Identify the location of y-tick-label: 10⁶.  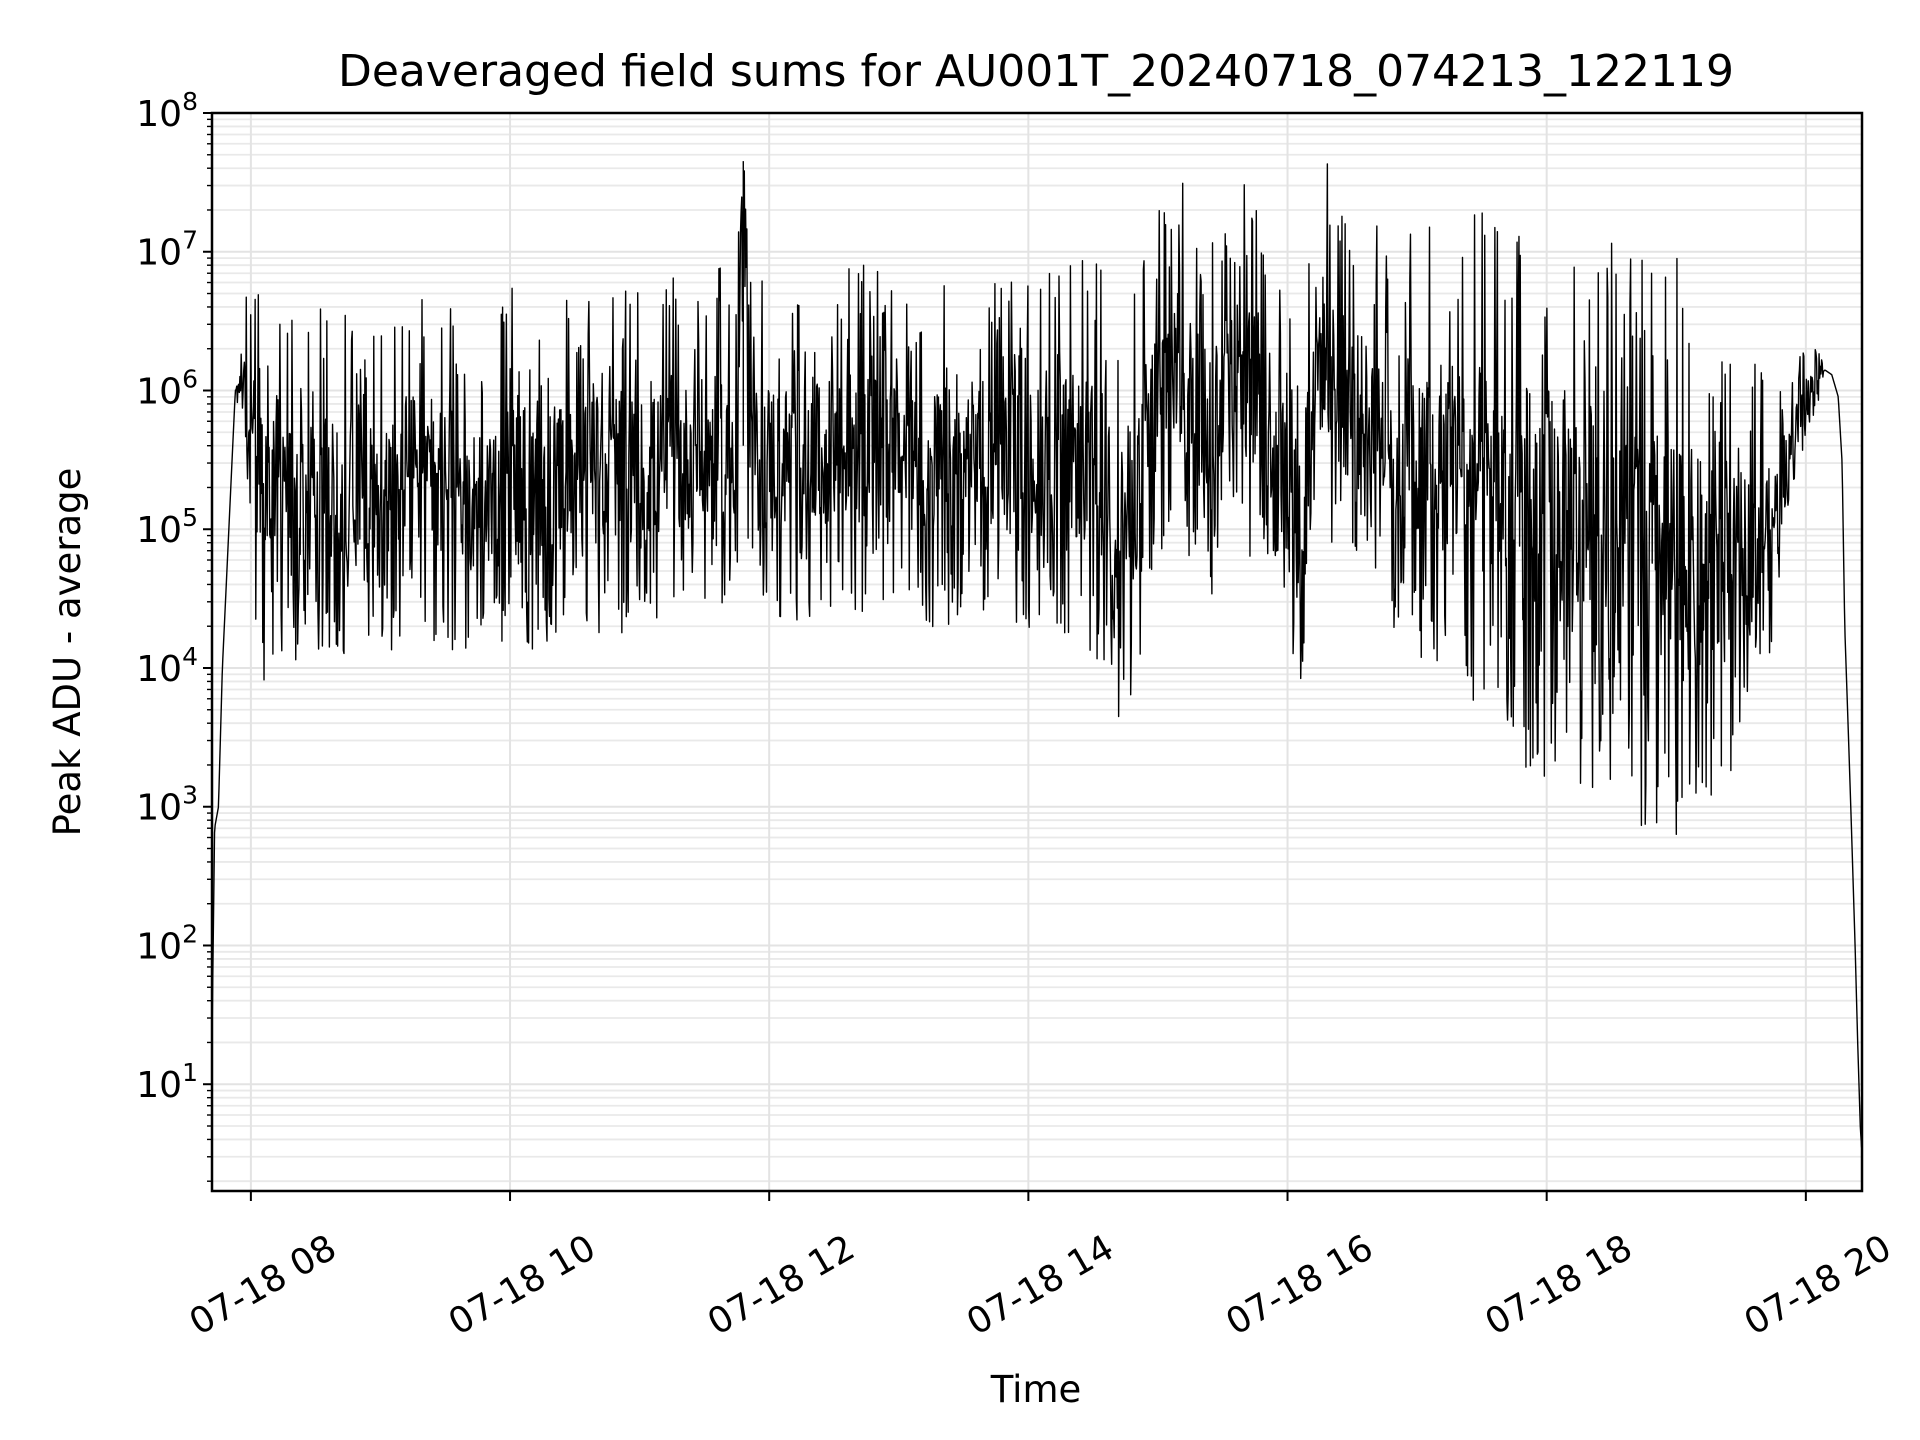
(167, 388).